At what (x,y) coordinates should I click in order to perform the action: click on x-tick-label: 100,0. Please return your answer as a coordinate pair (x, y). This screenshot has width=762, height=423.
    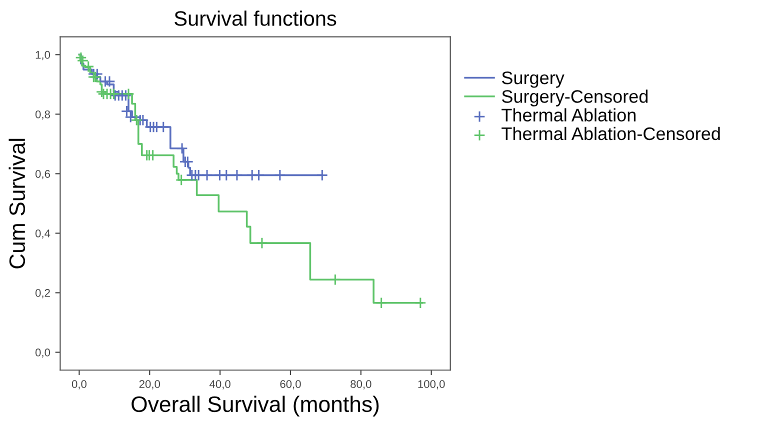
    Looking at the image, I should click on (431, 385).